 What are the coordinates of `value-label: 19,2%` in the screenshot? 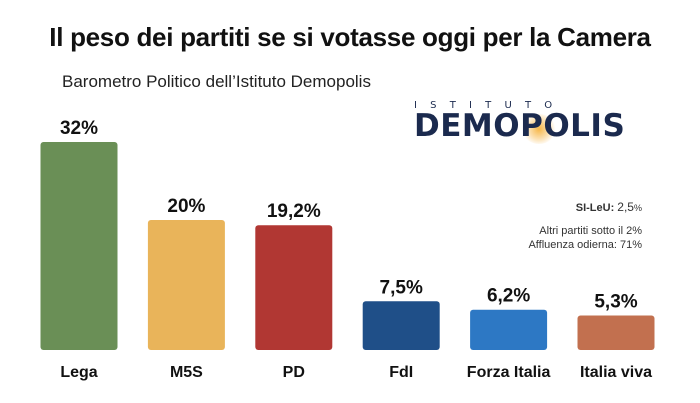 It's located at (294, 211).